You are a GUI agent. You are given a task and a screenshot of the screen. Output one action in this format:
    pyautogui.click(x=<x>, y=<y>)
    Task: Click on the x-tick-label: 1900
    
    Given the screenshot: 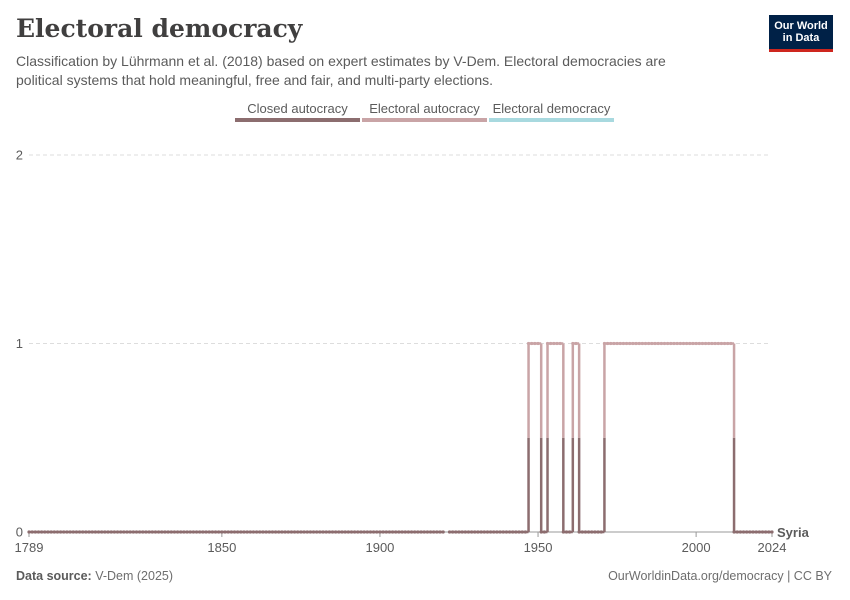 What is the action you would take?
    pyautogui.click(x=379, y=547)
    